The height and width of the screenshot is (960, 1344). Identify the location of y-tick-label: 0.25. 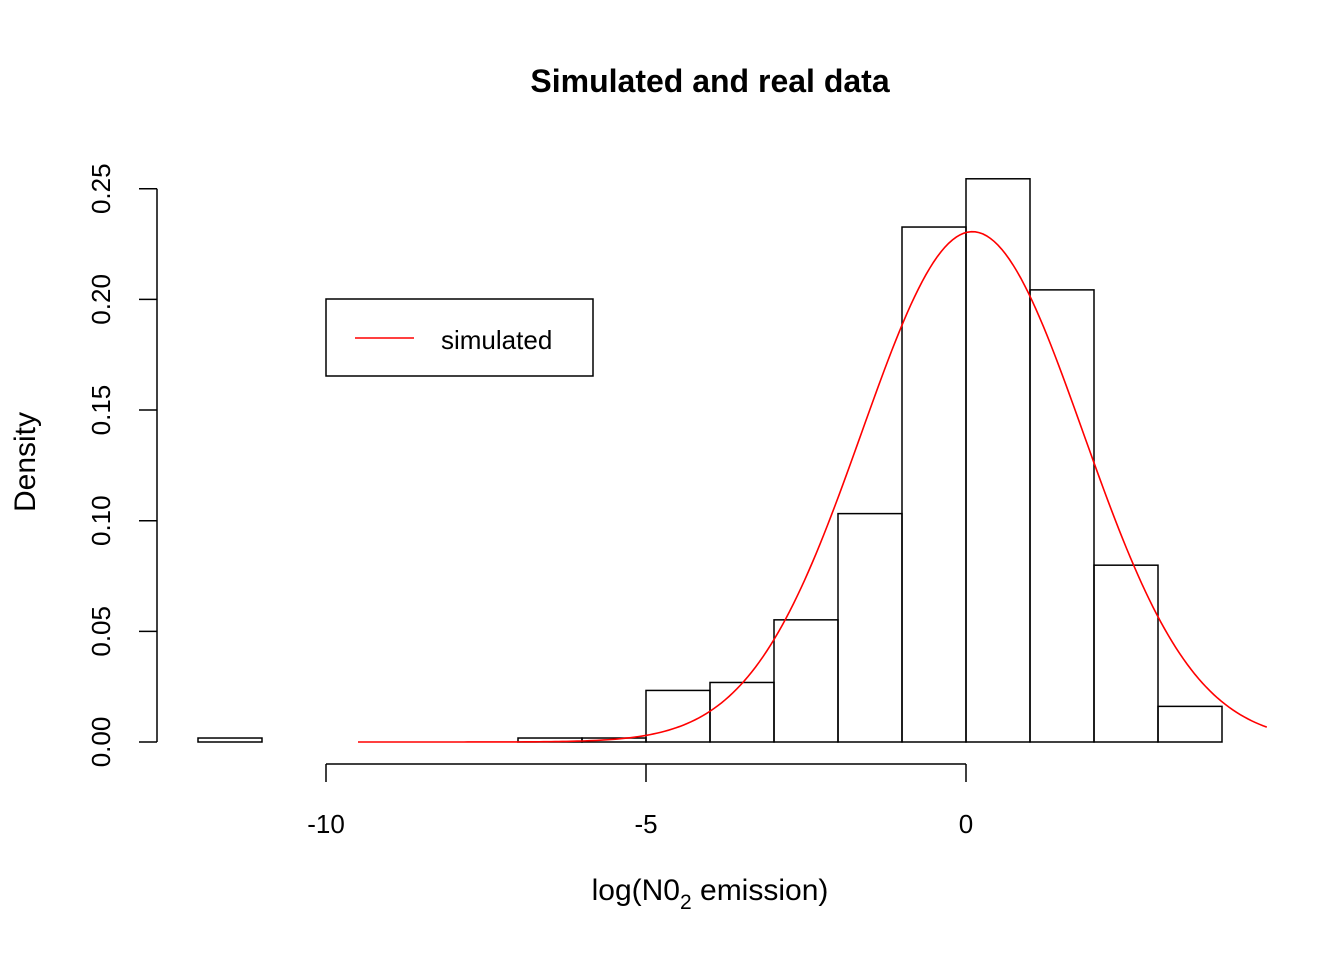
(101, 188).